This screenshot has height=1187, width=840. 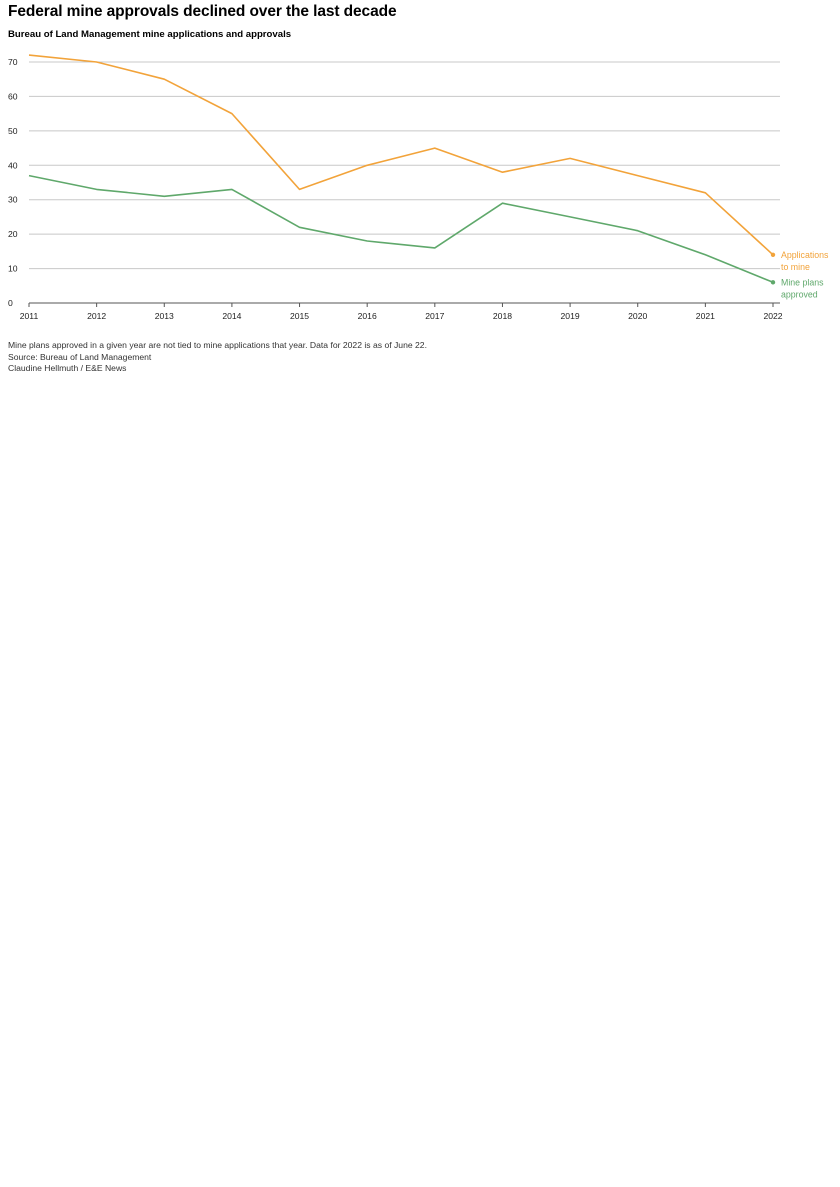 What do you see at coordinates (13, 131) in the screenshot?
I see `y-tick-label-50: 50` at bounding box center [13, 131].